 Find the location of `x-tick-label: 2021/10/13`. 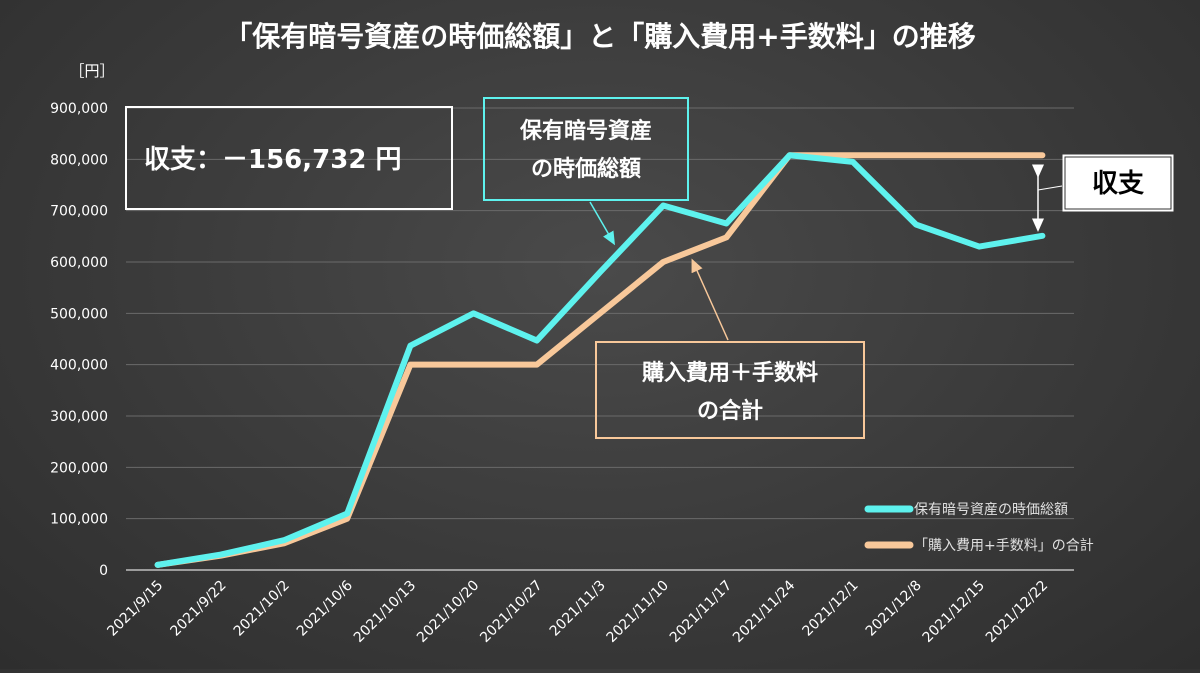

x-tick-label: 2021/10/13 is located at coordinates (385, 612).